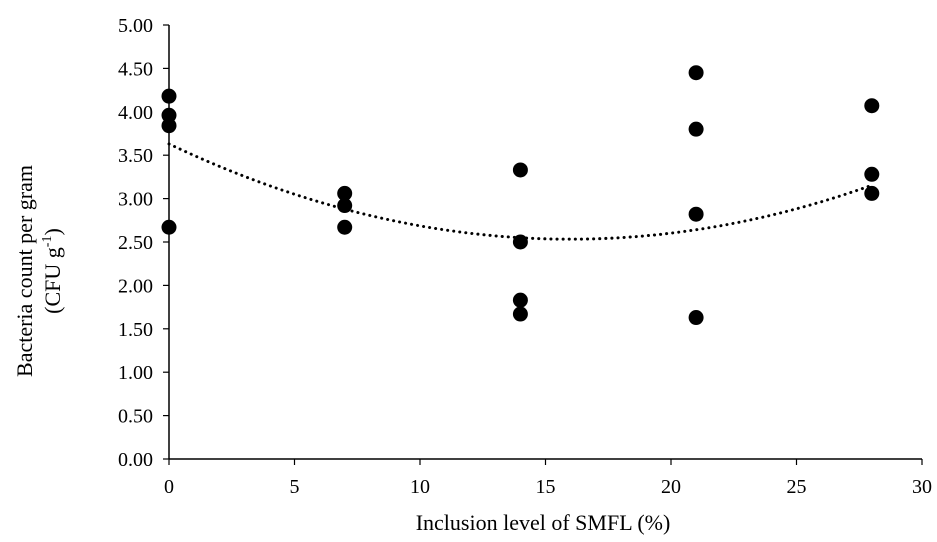  I want to click on trendline-layer, so click(520, 191).